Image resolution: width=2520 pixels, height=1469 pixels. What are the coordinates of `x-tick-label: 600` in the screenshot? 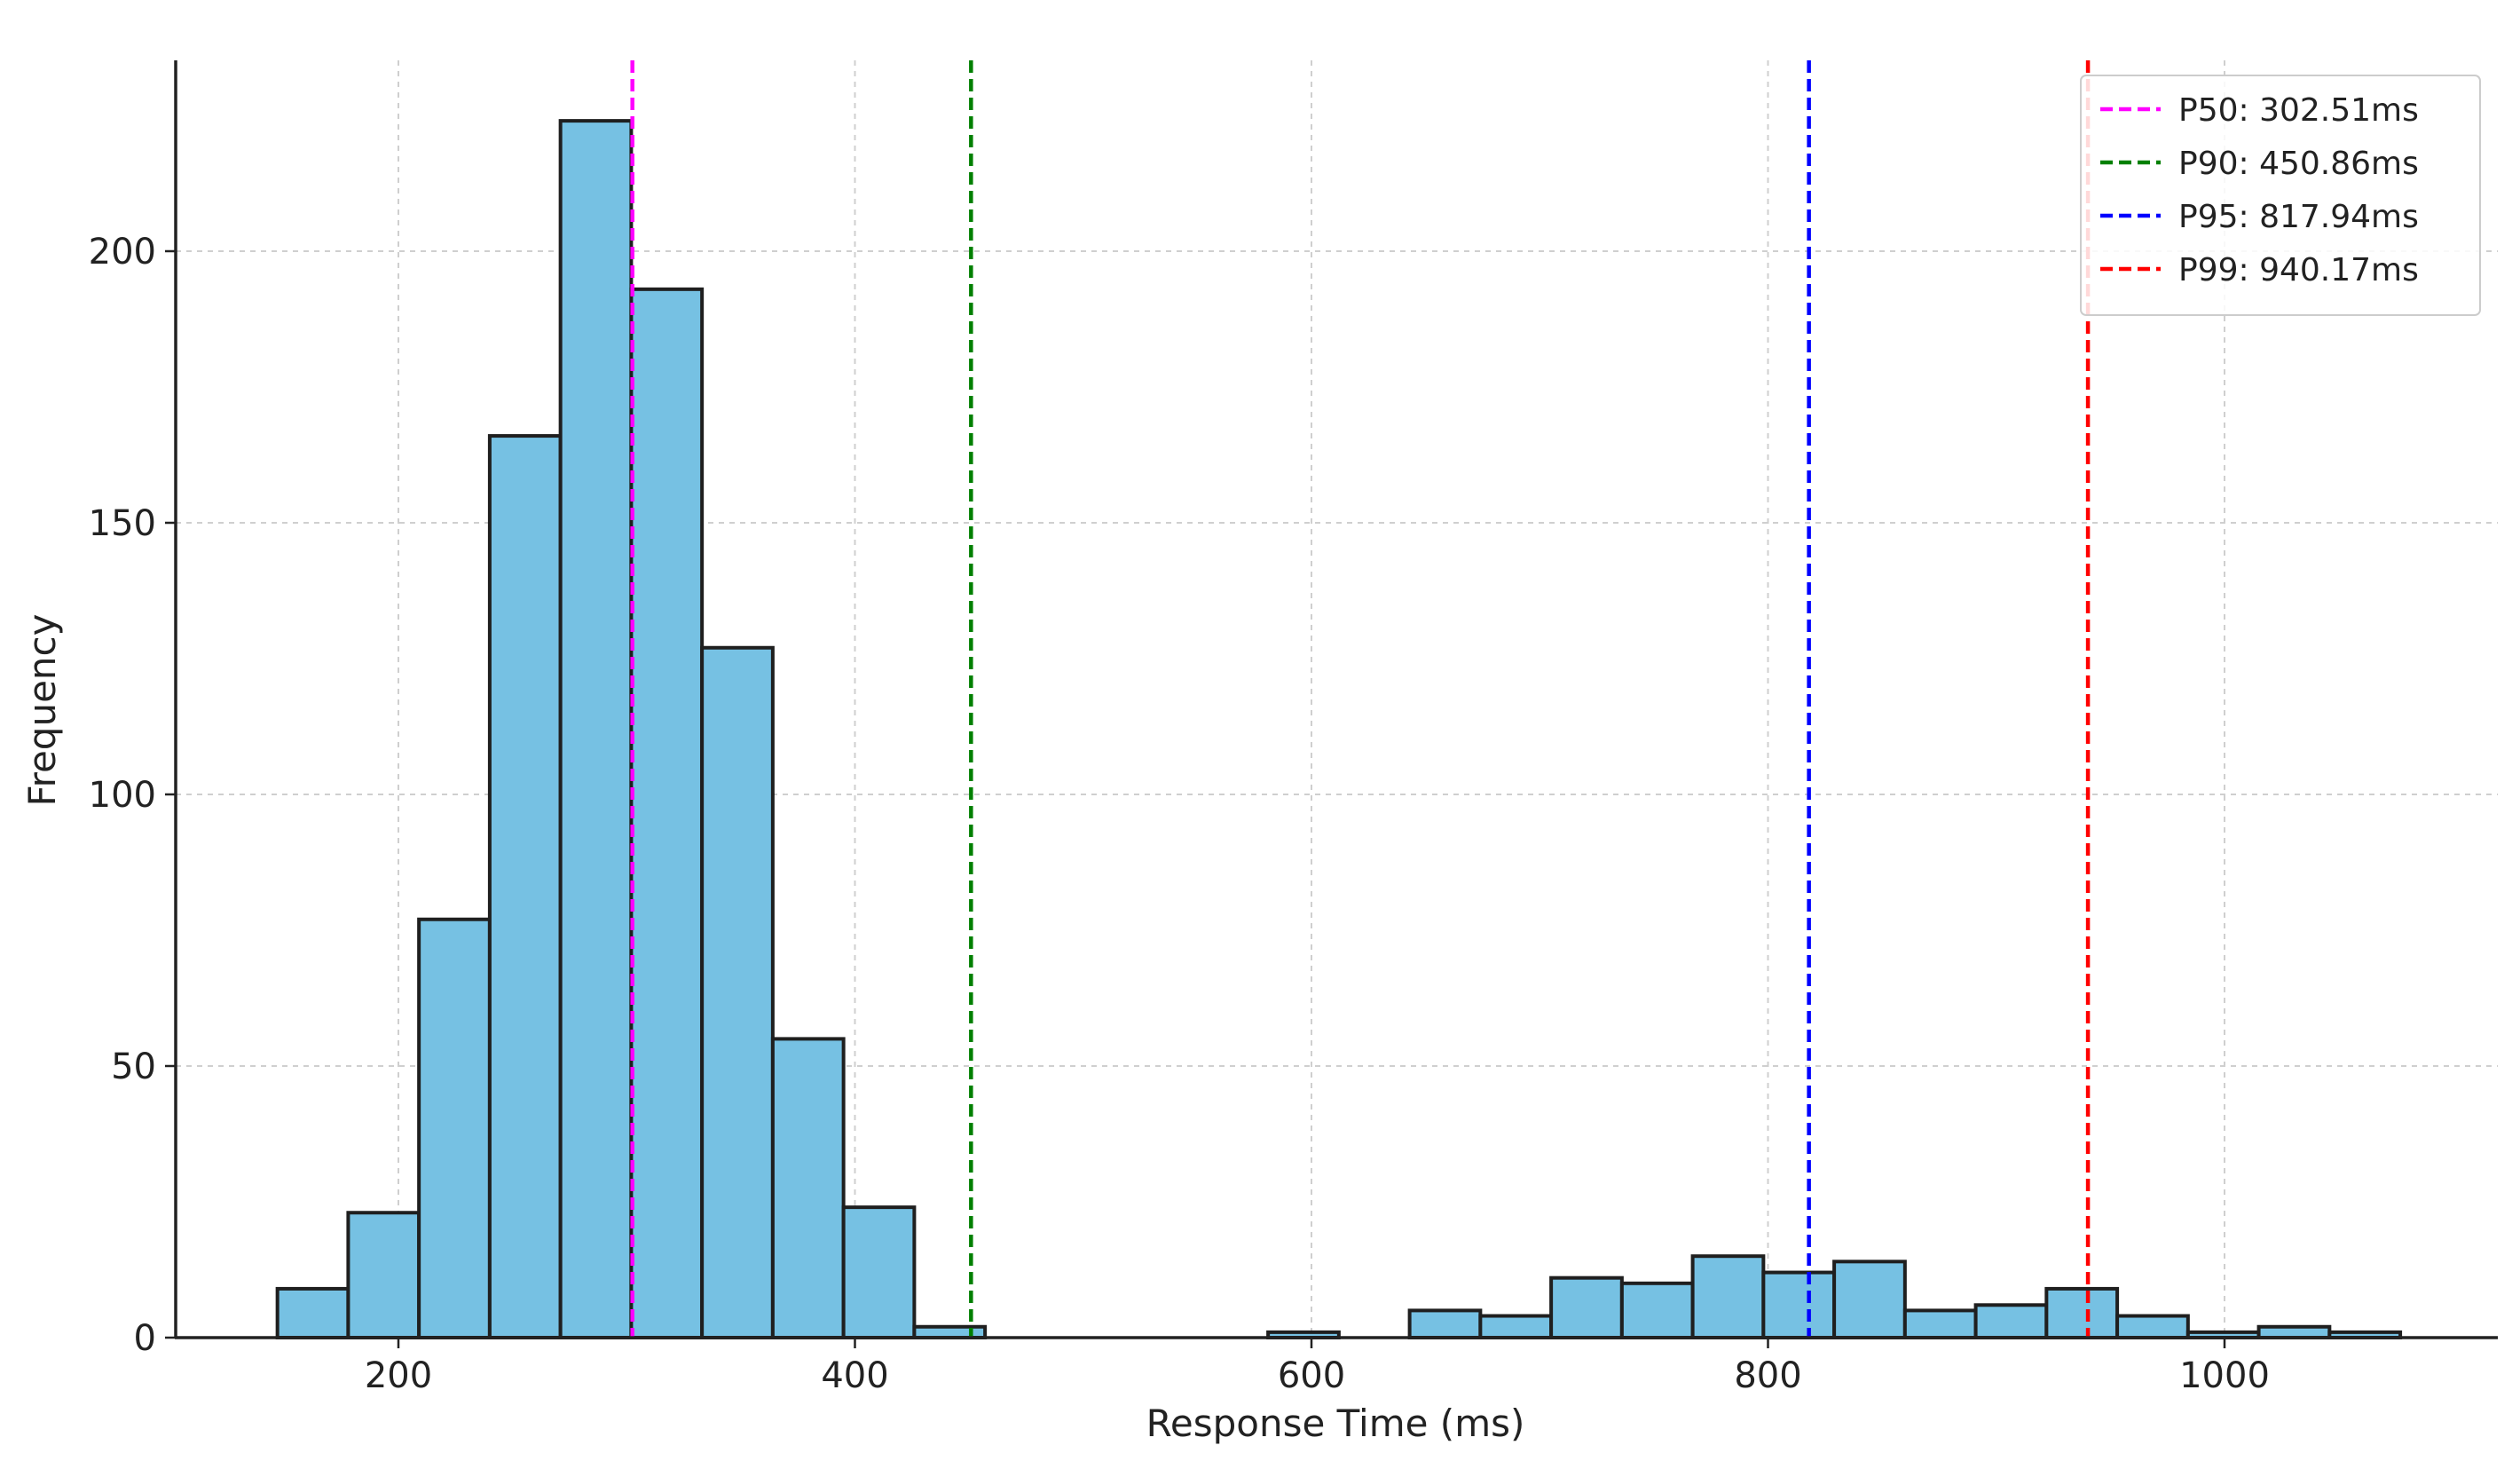 It's located at (1311, 1375).